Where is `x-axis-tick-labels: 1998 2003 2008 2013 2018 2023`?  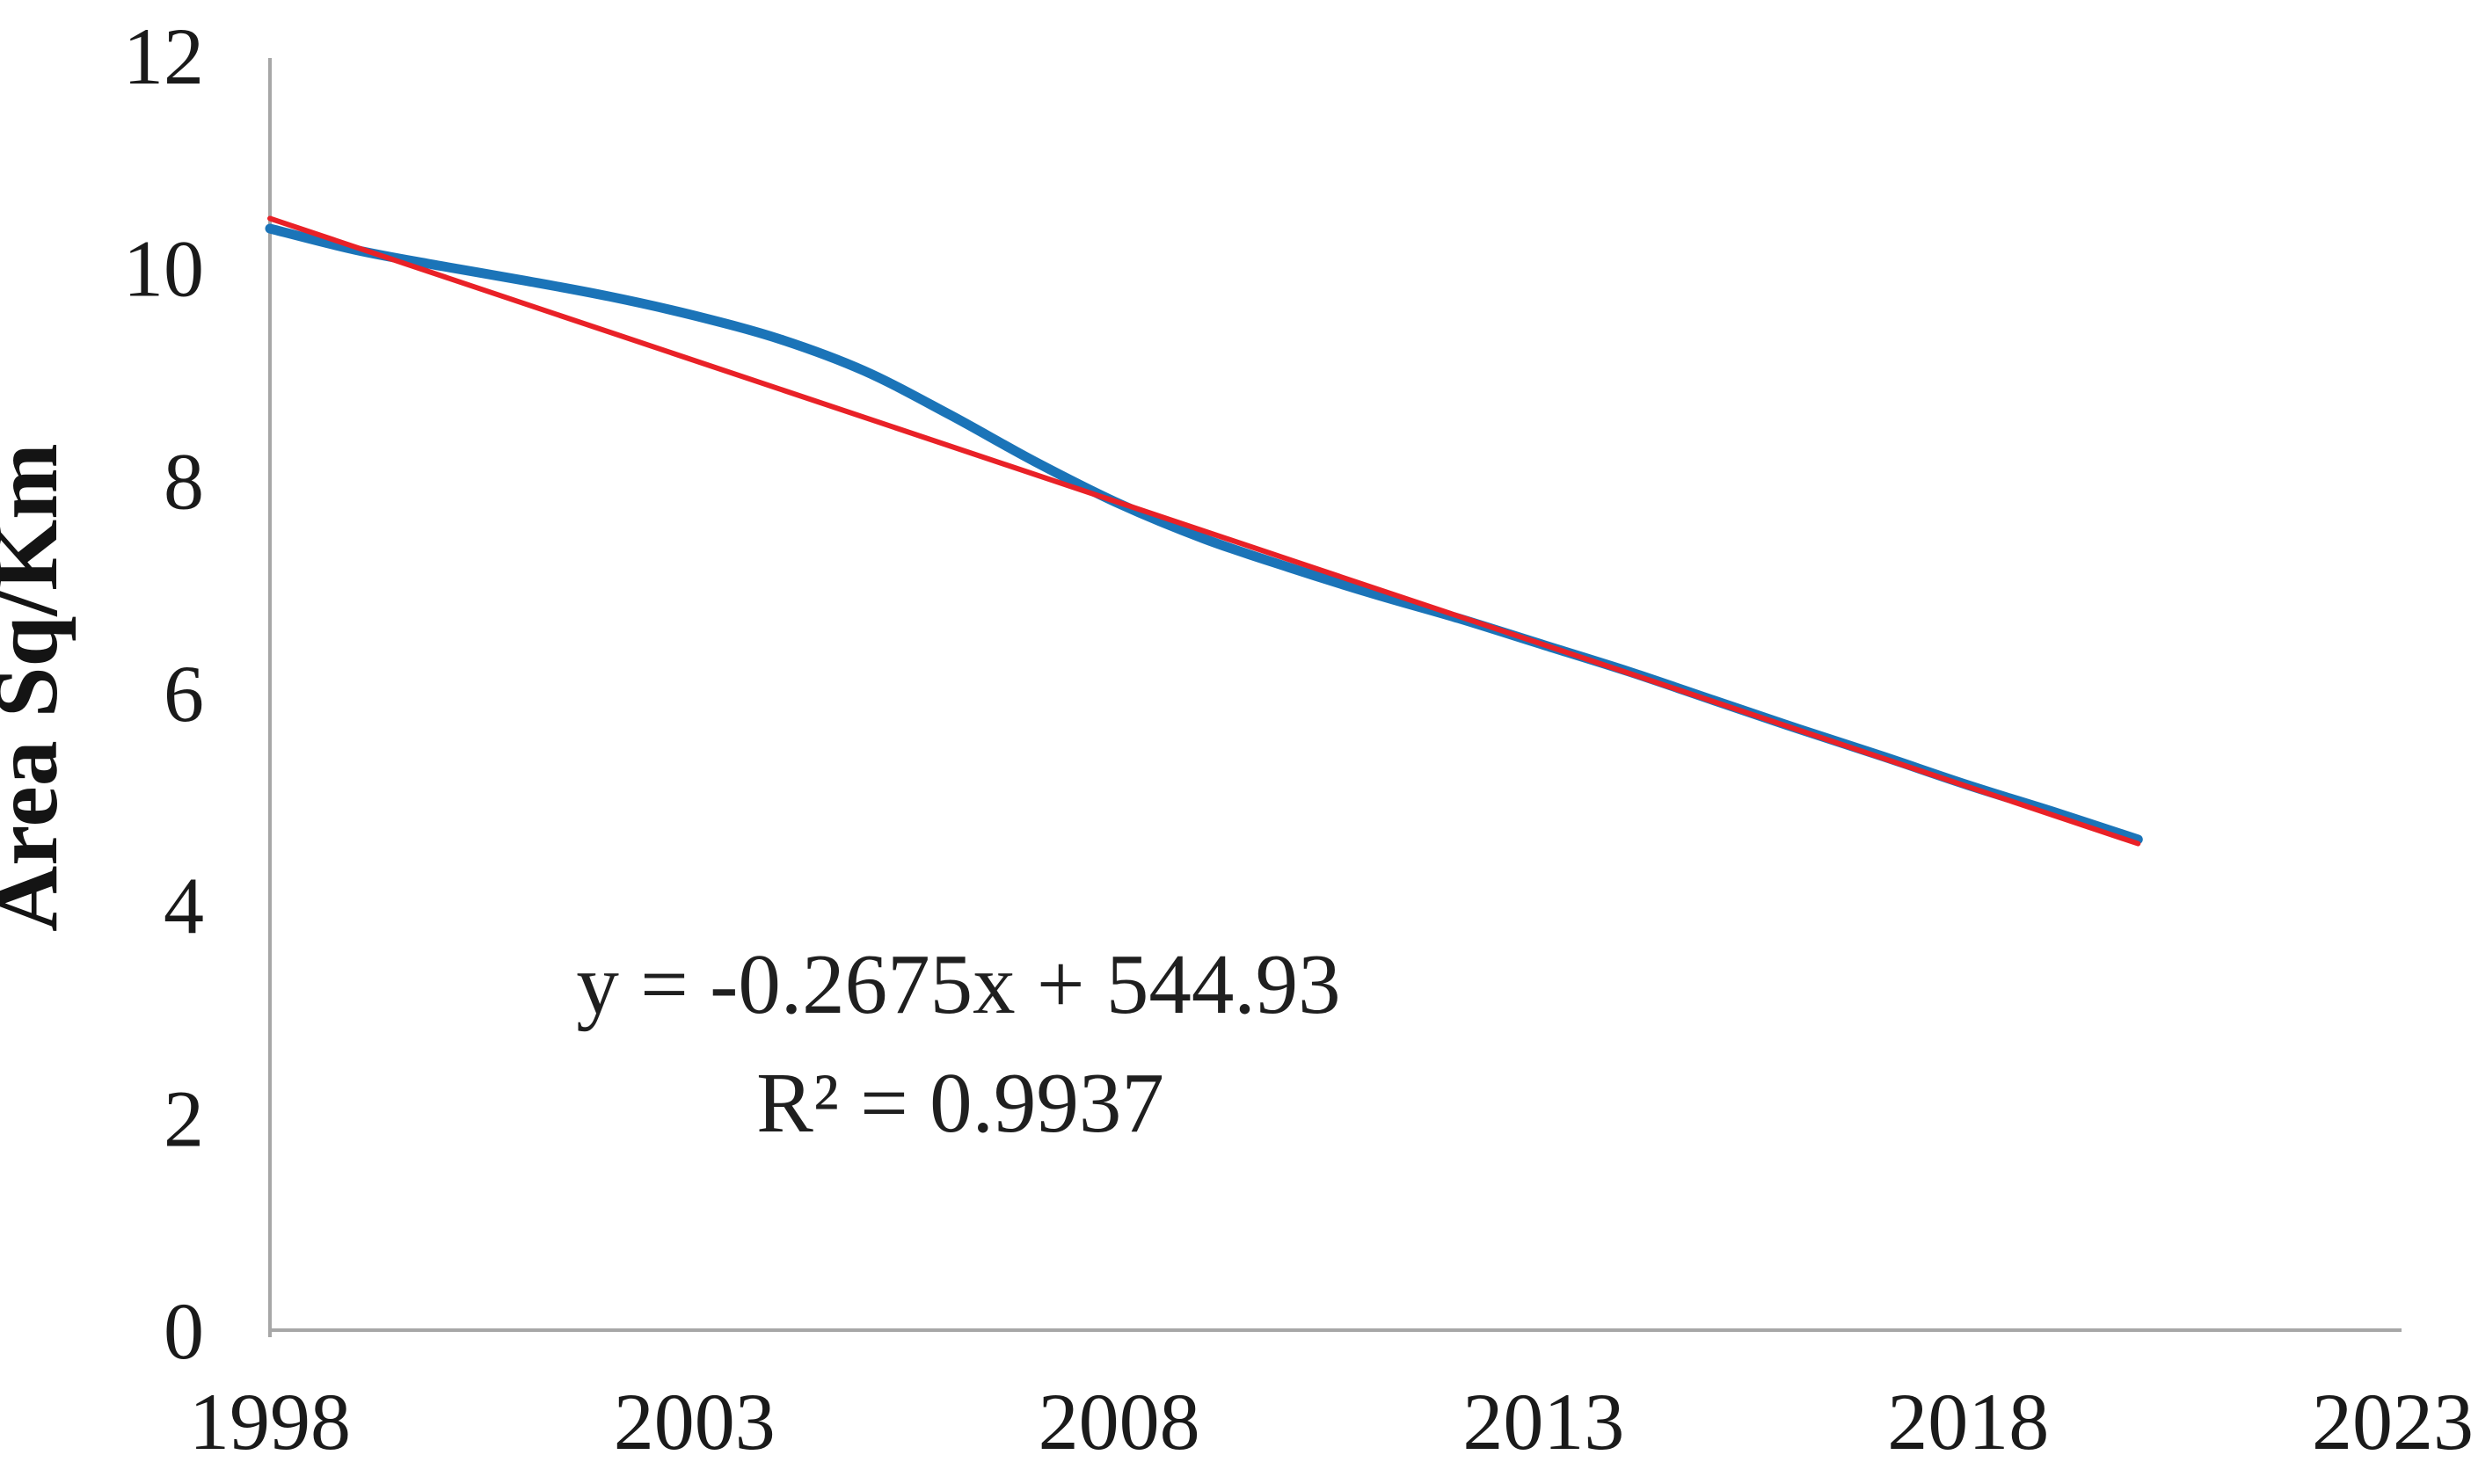 x-axis-tick-labels: 1998 2003 2008 2013 2018 2023 is located at coordinates (1330, 1421).